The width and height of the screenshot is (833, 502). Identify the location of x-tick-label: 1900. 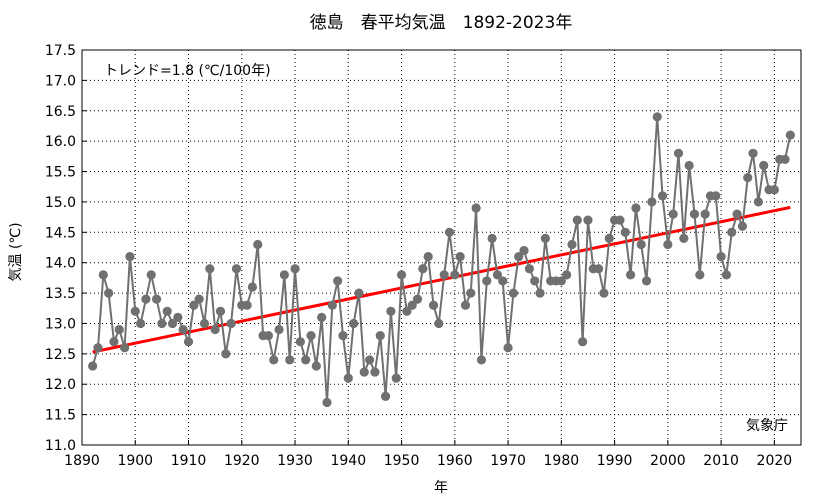
(135, 461).